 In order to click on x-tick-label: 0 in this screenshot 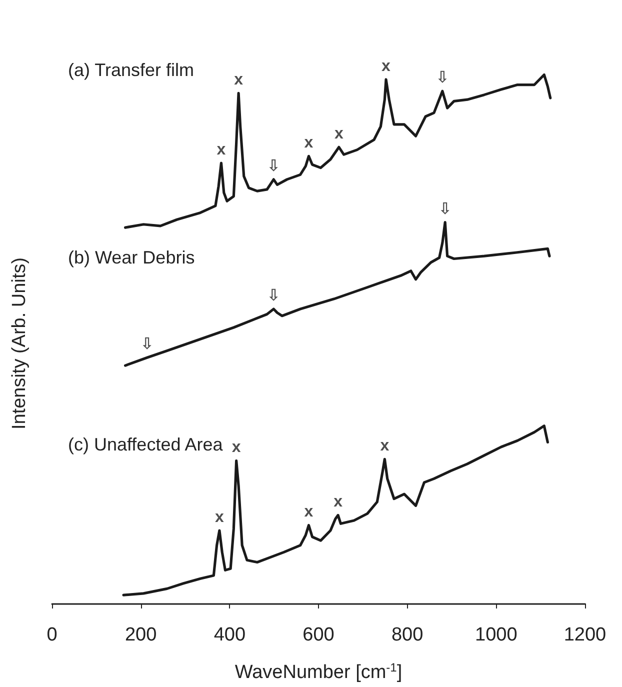, I will do `click(52, 635)`.